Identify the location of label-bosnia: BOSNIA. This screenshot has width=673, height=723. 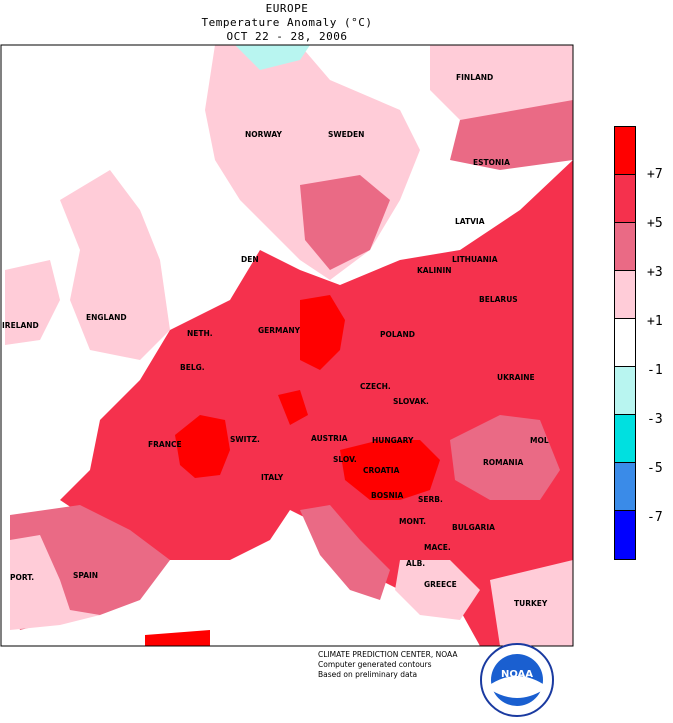
(387, 495).